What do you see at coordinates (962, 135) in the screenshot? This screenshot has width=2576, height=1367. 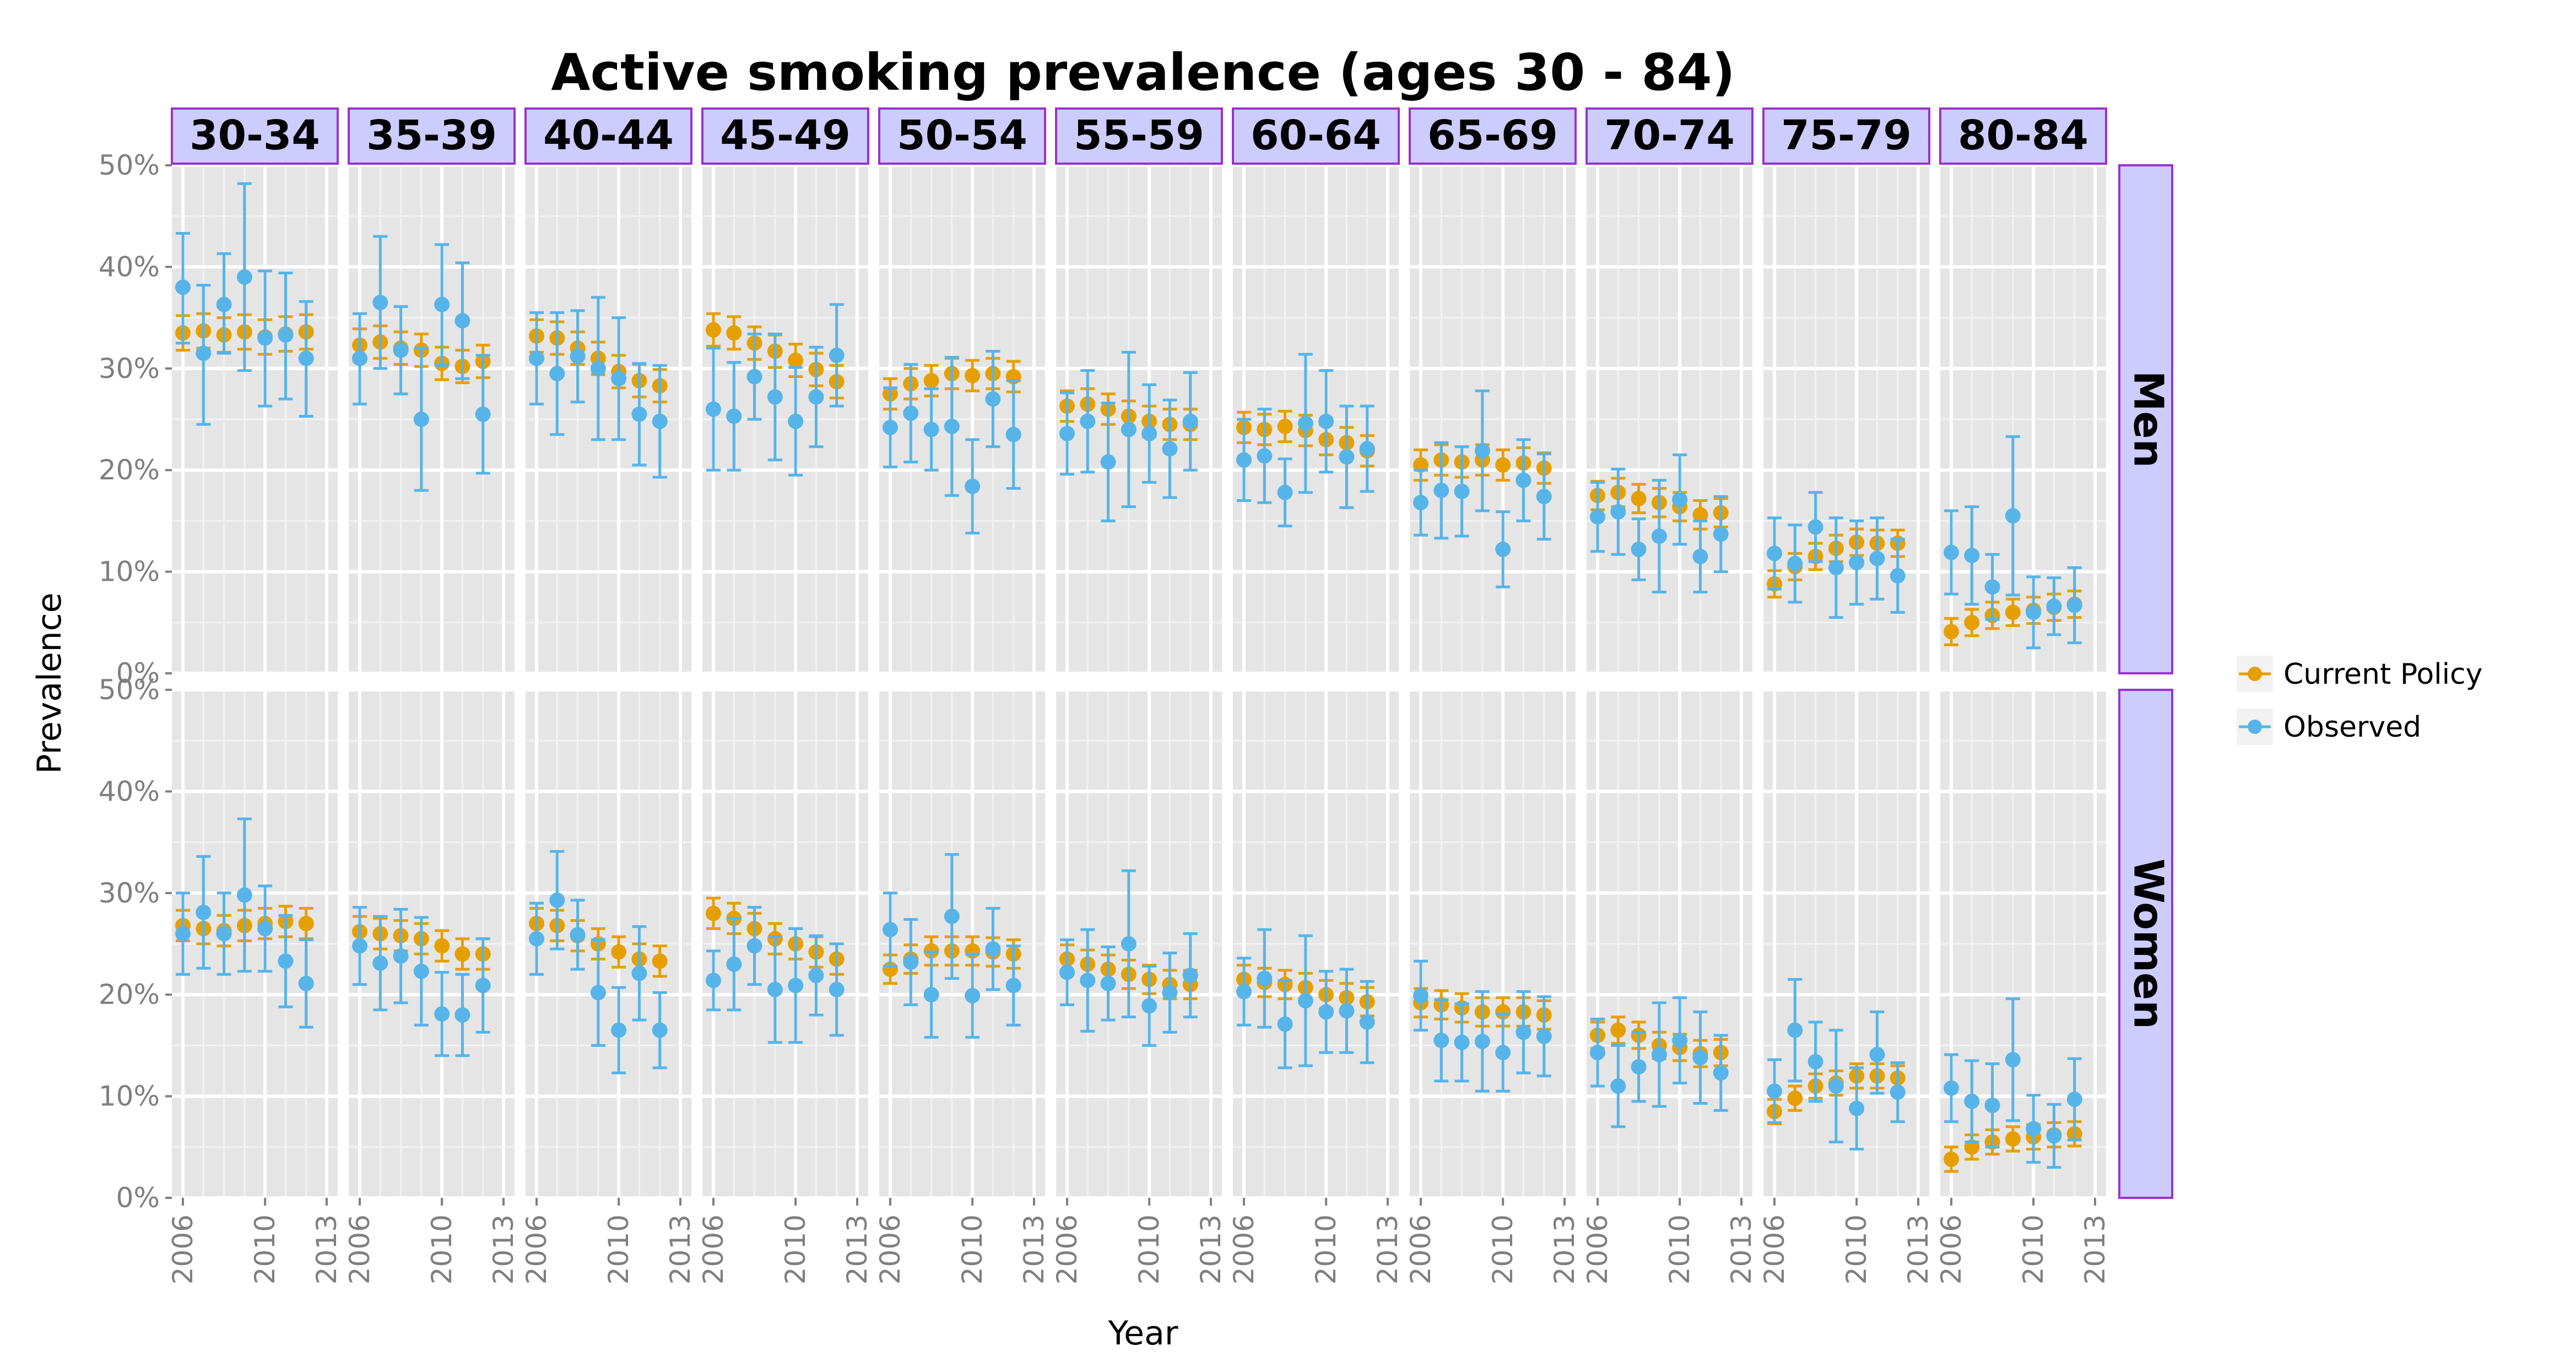 I see `strip-label-50-54: 50-54` at bounding box center [962, 135].